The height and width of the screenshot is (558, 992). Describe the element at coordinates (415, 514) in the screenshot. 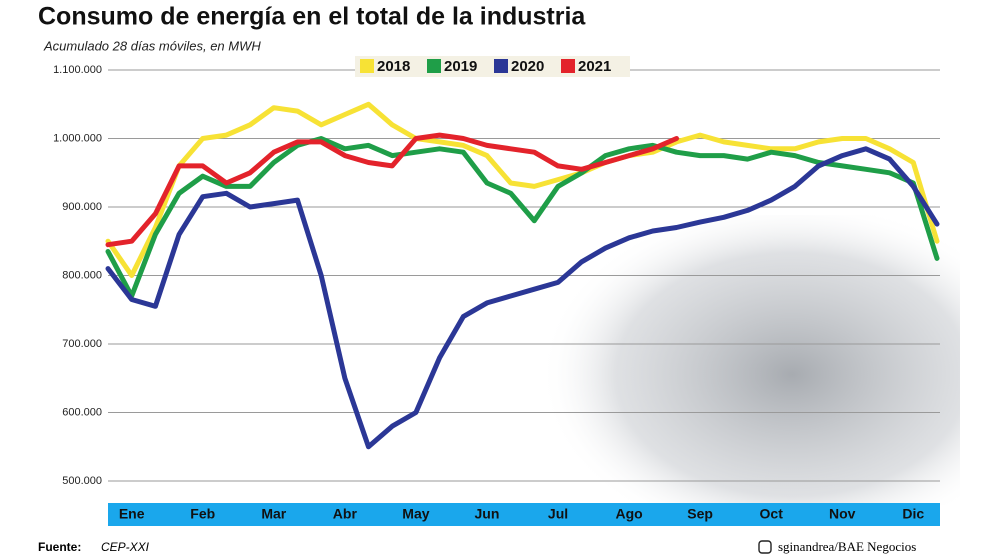

I see `x-tick-label: May` at that location.